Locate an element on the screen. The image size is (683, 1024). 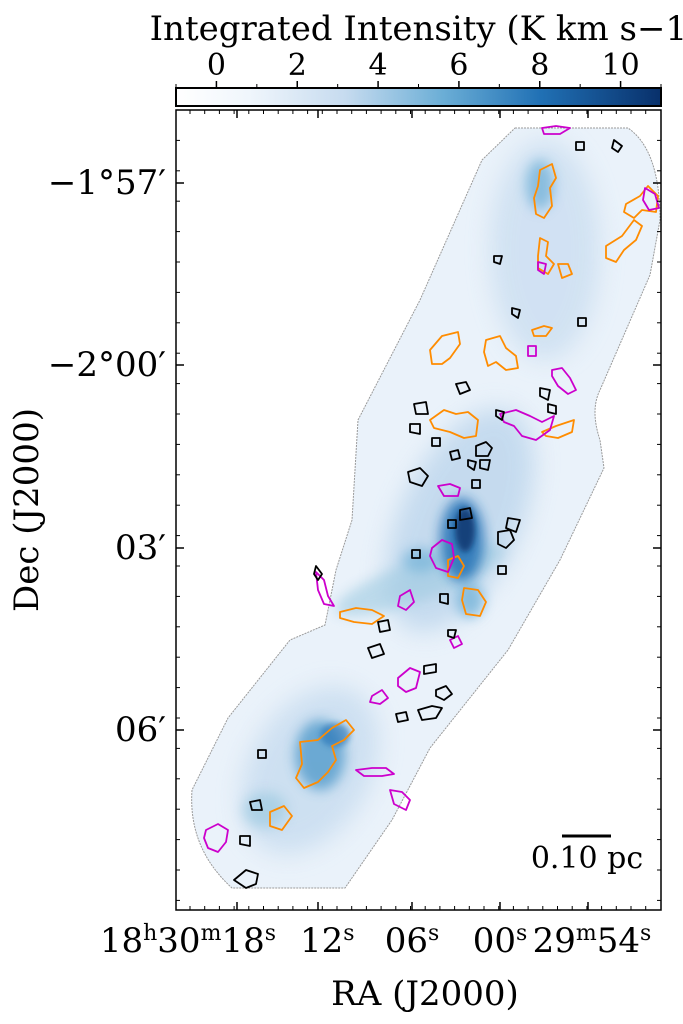
colorbar-tick-label: 8 is located at coordinates (539, 65).